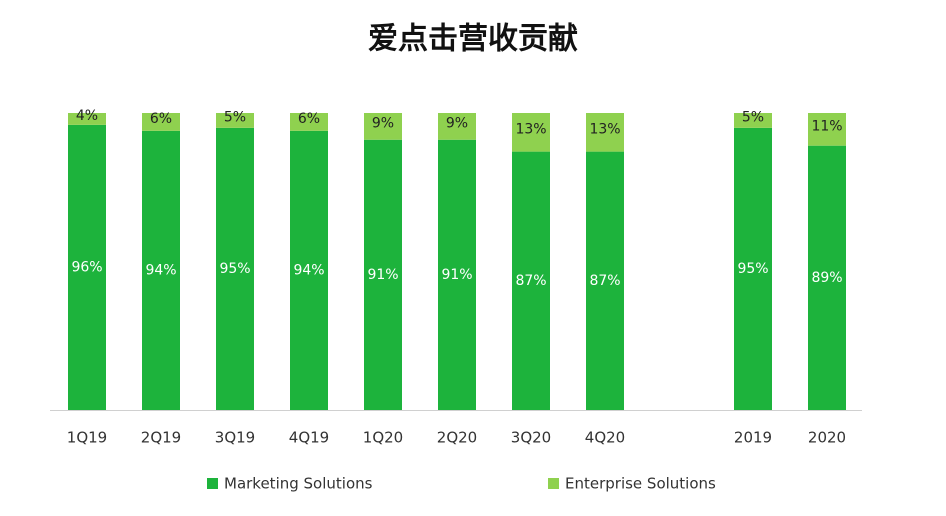 Image resolution: width=946 pixels, height=516 pixels. I want to click on value-label: 89%, so click(826, 278).